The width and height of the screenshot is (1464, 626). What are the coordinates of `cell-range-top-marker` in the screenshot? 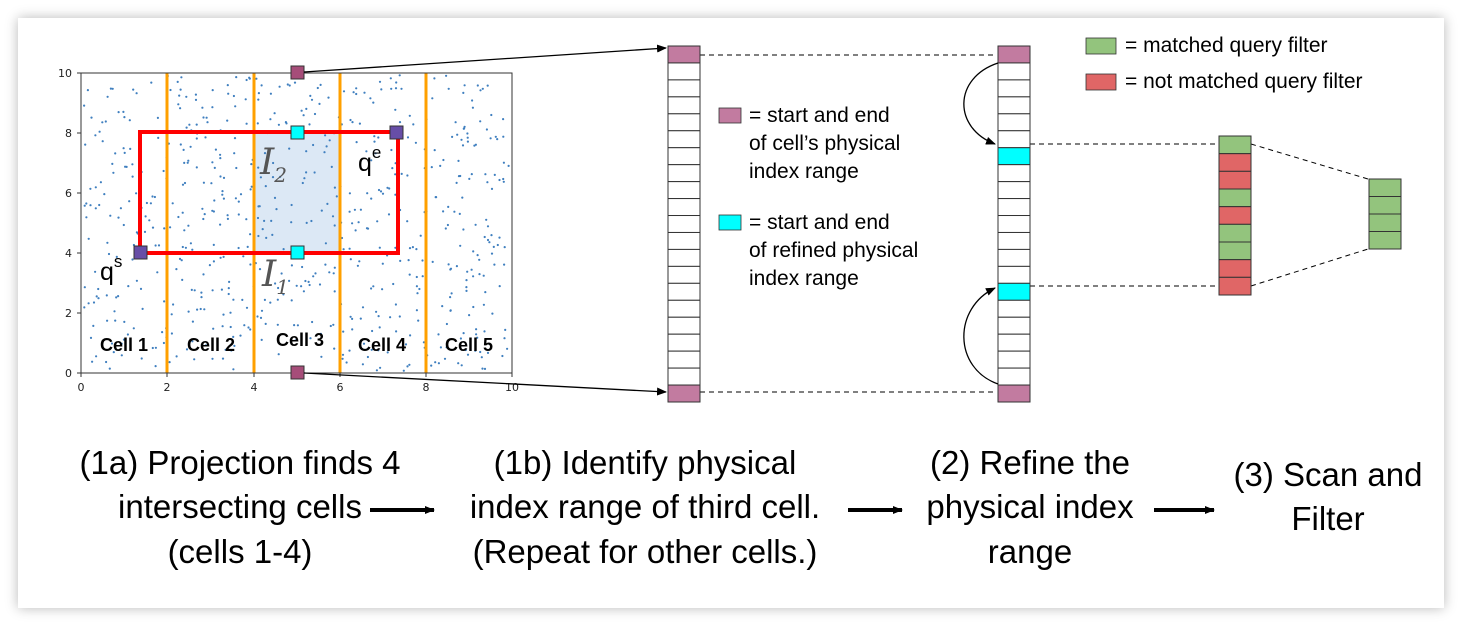 It's located at (297, 72).